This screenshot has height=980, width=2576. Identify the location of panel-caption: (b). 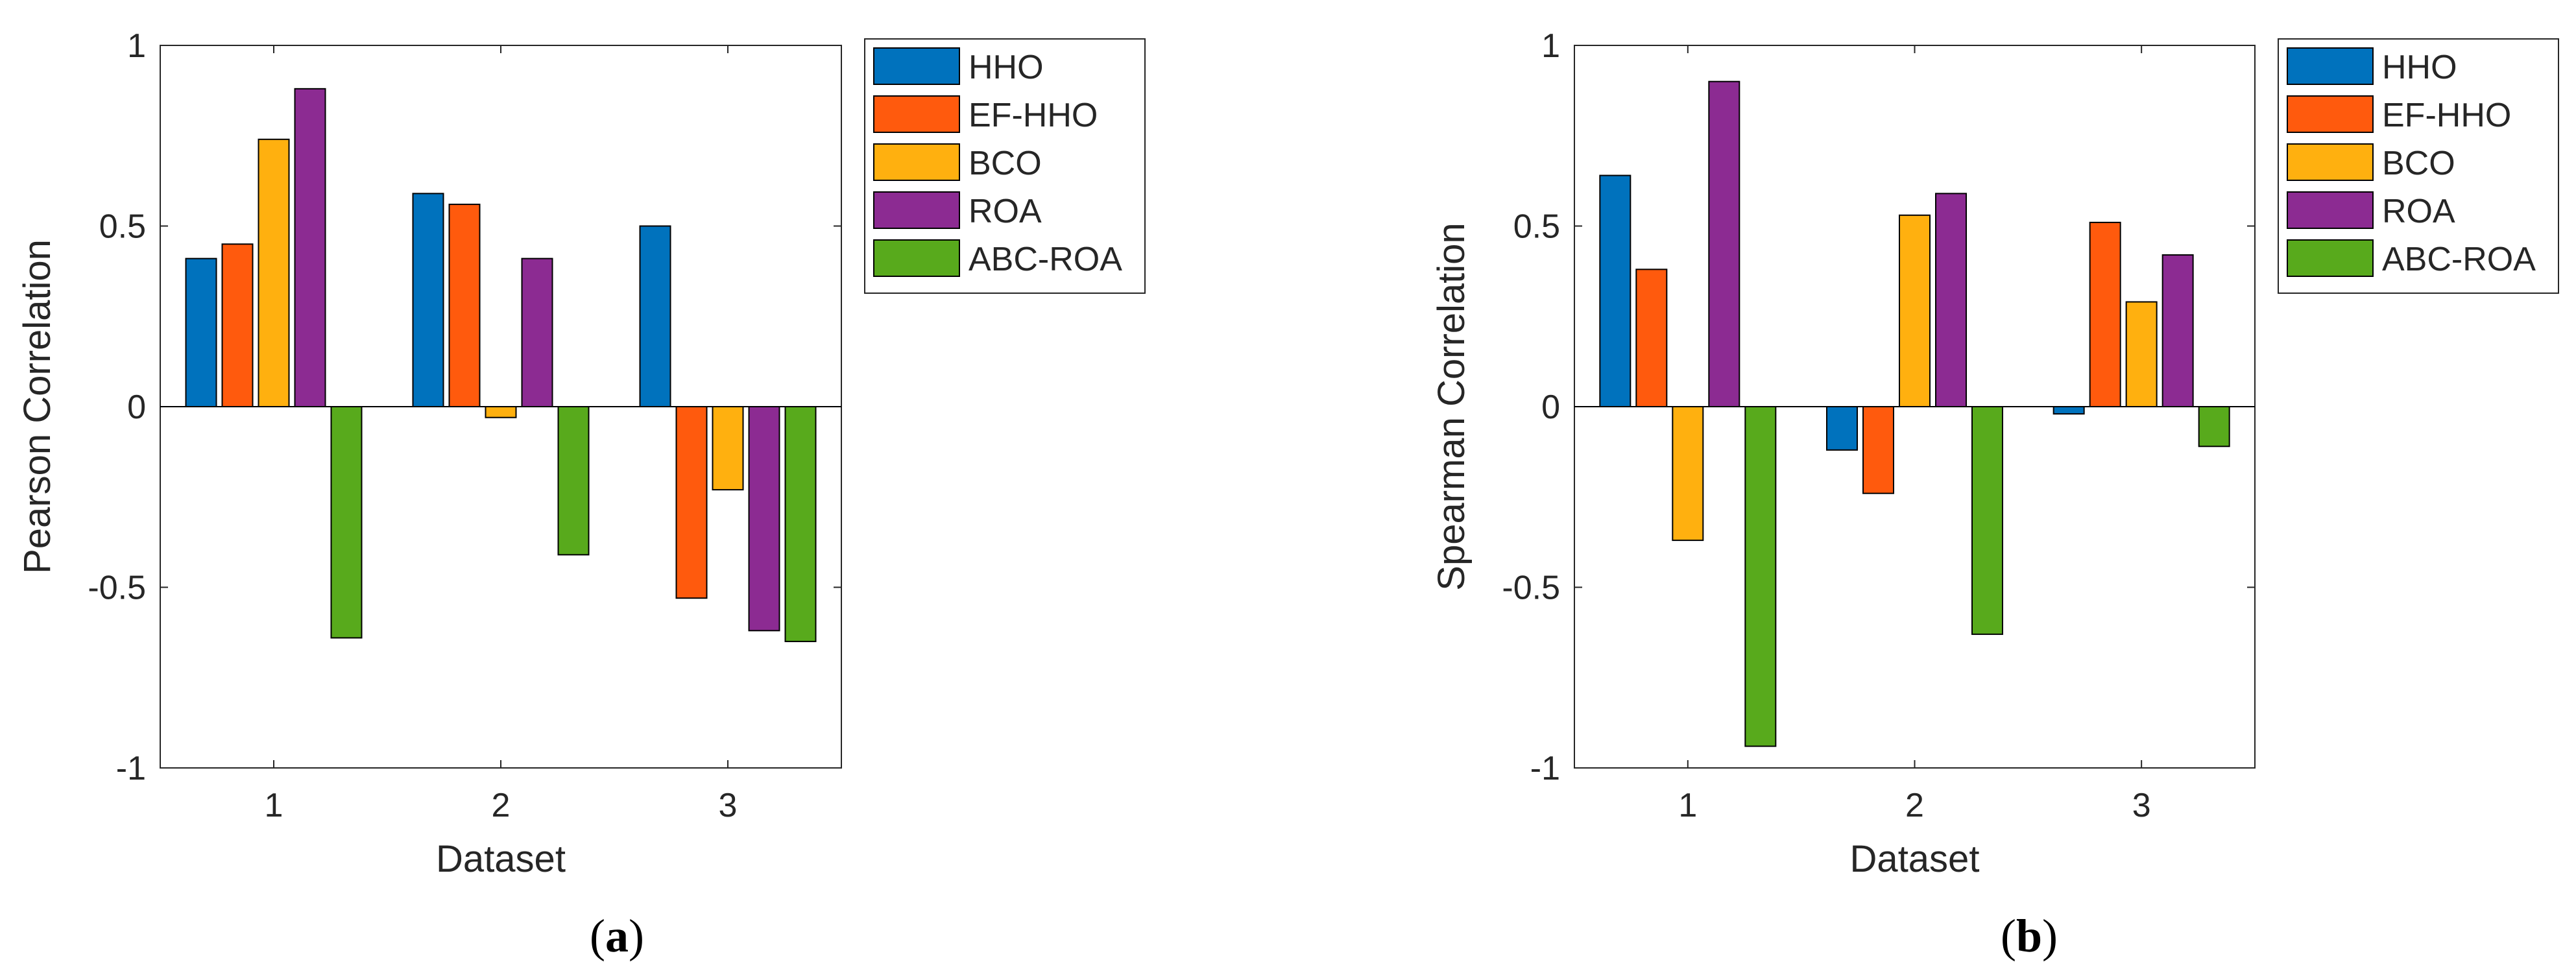
(2029, 936).